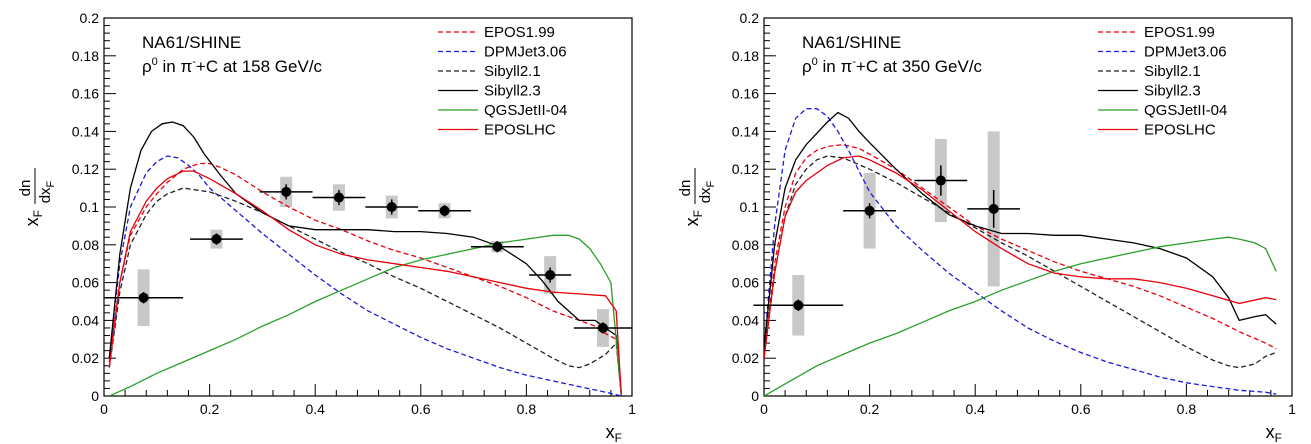 The width and height of the screenshot is (1311, 444). What do you see at coordinates (259, 66) in the screenshot?
I see `reaction-label-suffix: +C at 158 GeV/c` at bounding box center [259, 66].